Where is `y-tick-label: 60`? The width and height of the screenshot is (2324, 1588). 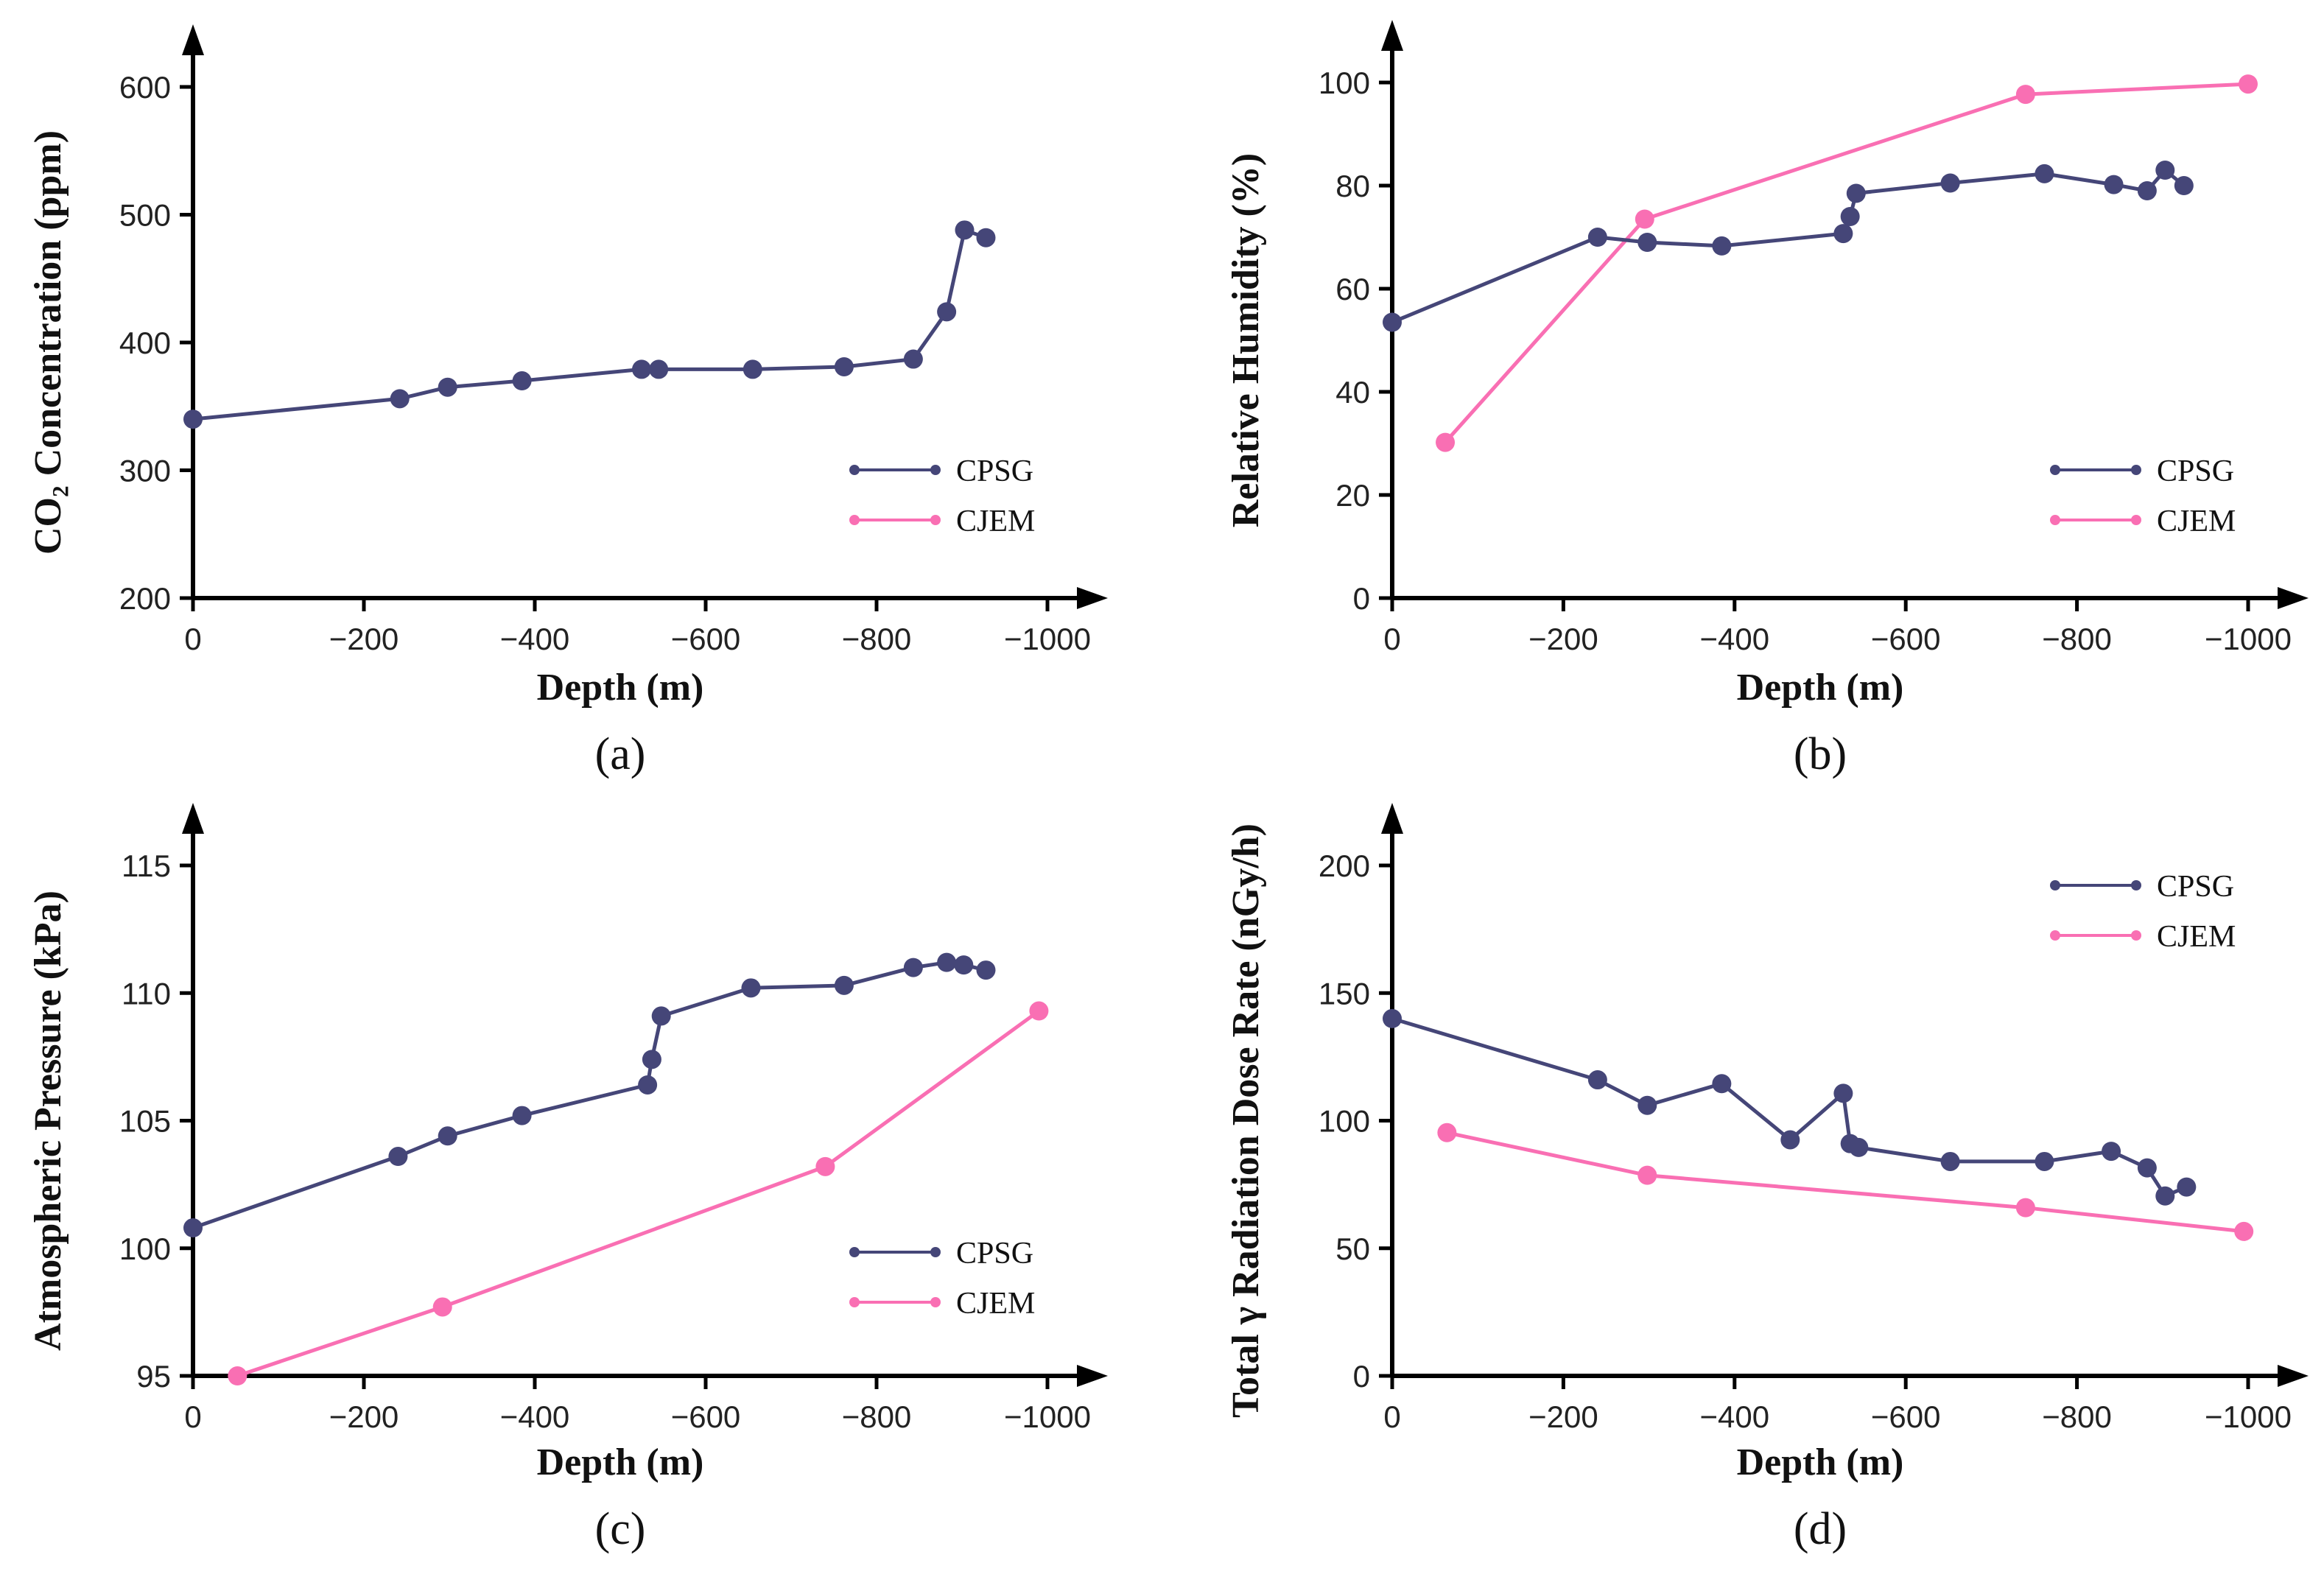
y-tick-label: 60 is located at coordinates (1352, 289).